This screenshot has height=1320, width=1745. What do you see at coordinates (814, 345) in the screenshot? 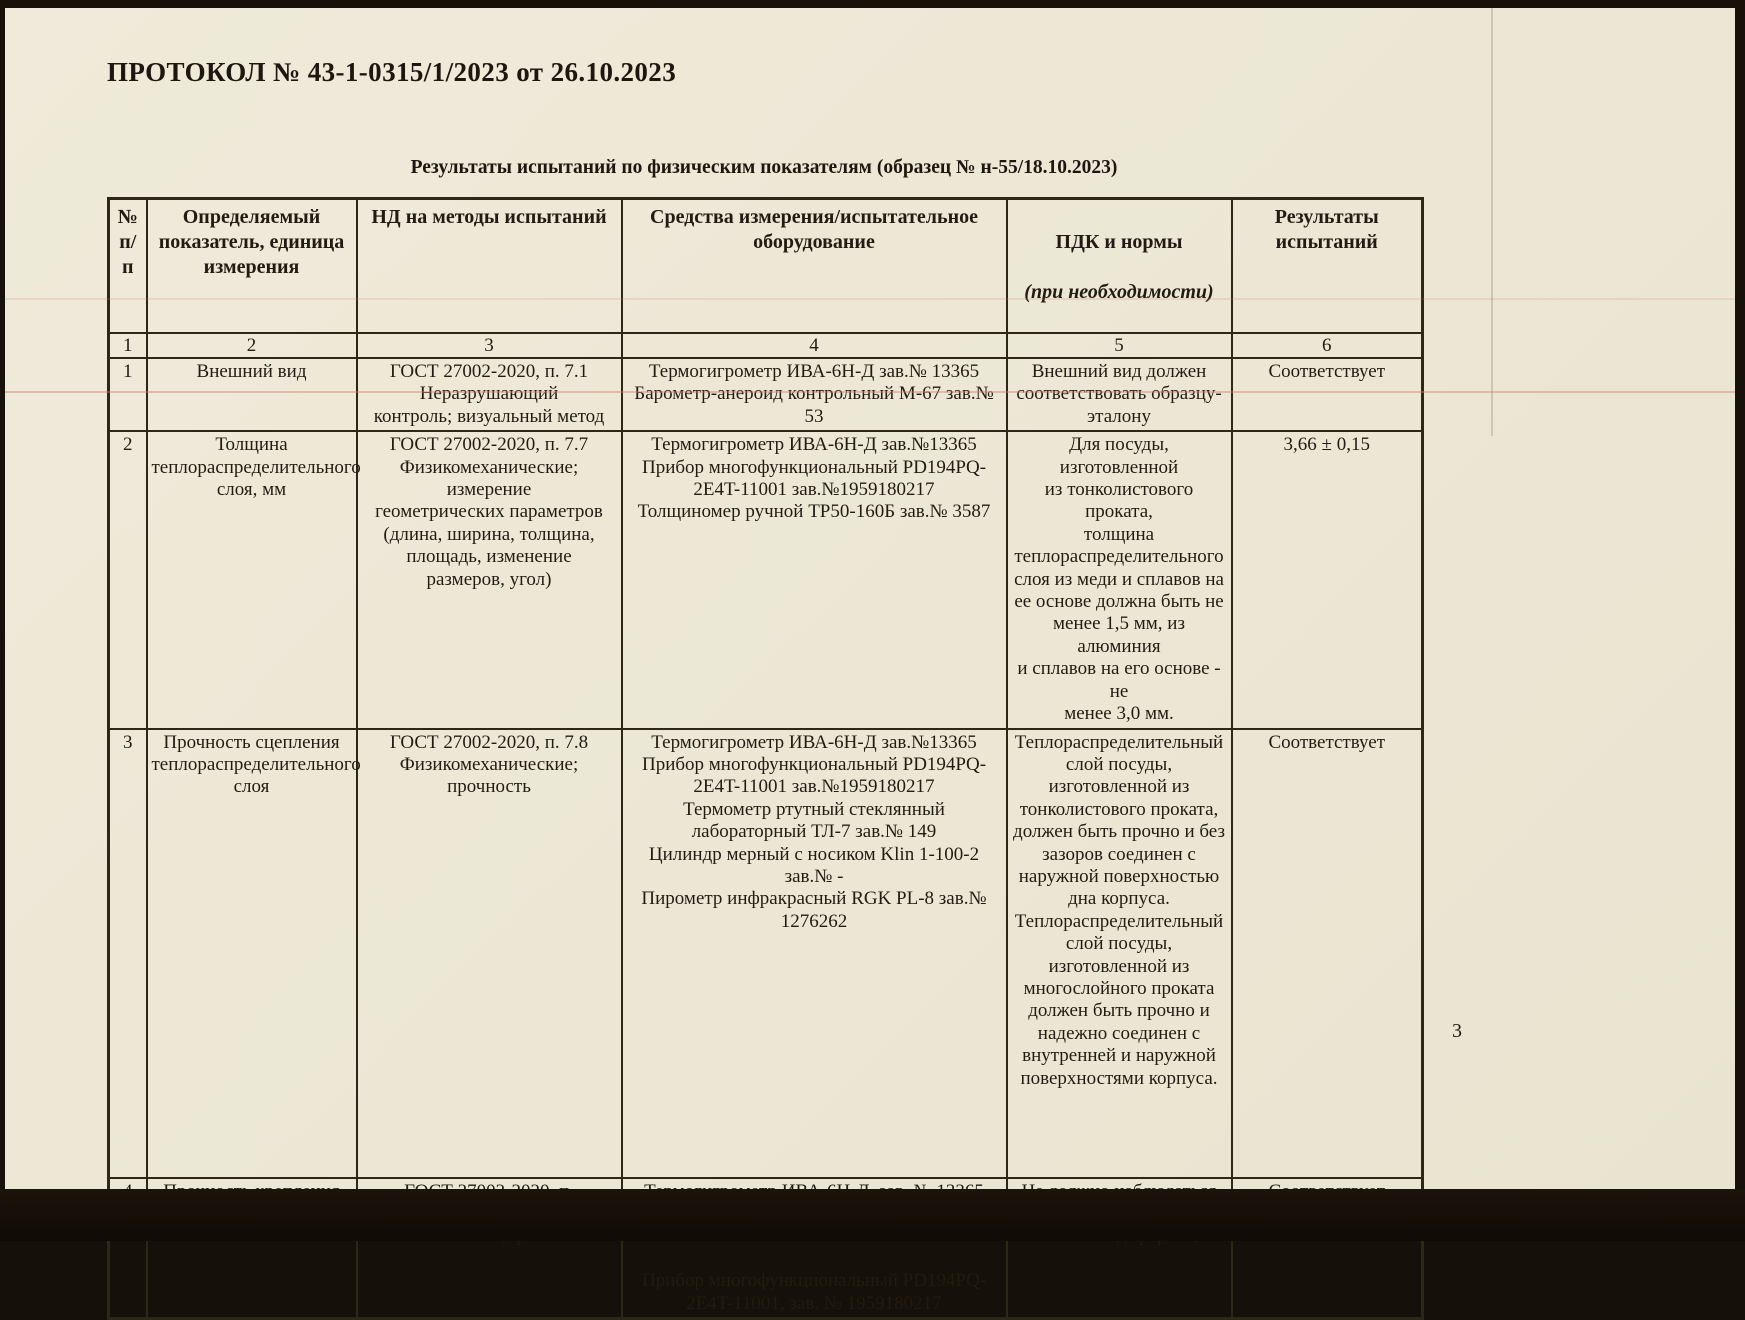
I see `col-number-4: 4` at bounding box center [814, 345].